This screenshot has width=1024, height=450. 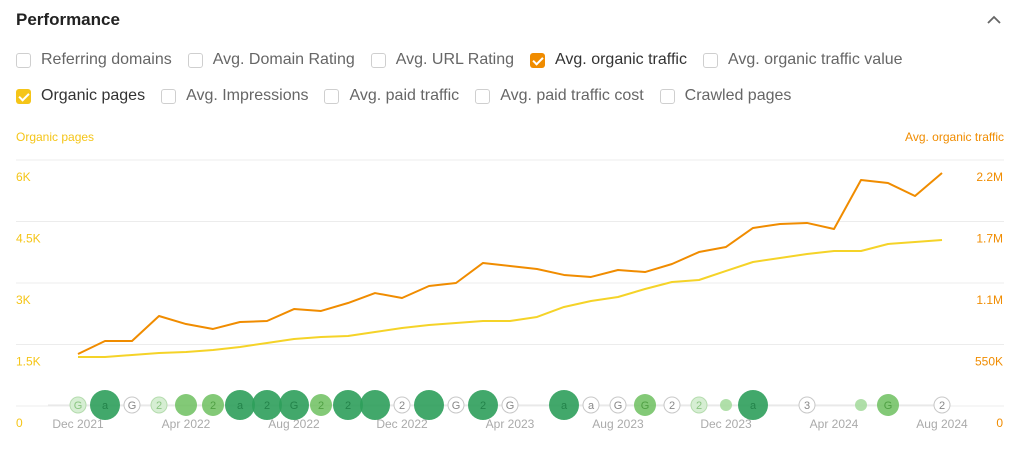 I want to click on checkbox-avg-domain-rating: Avg. Domain Rating, so click(x=271, y=60).